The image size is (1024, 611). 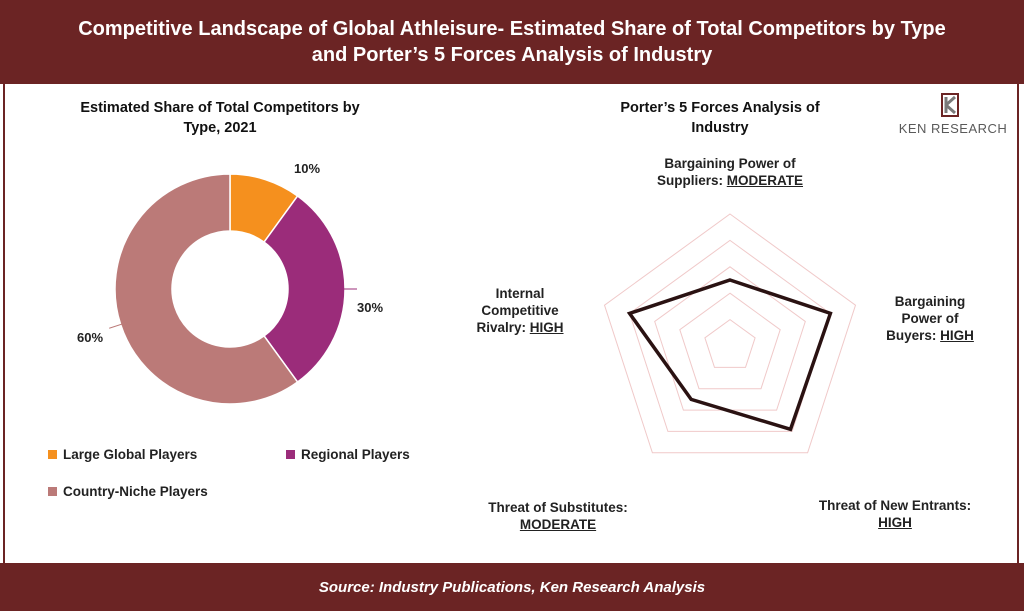 What do you see at coordinates (953, 128) in the screenshot?
I see `logo-text: KEN RESEARCH` at bounding box center [953, 128].